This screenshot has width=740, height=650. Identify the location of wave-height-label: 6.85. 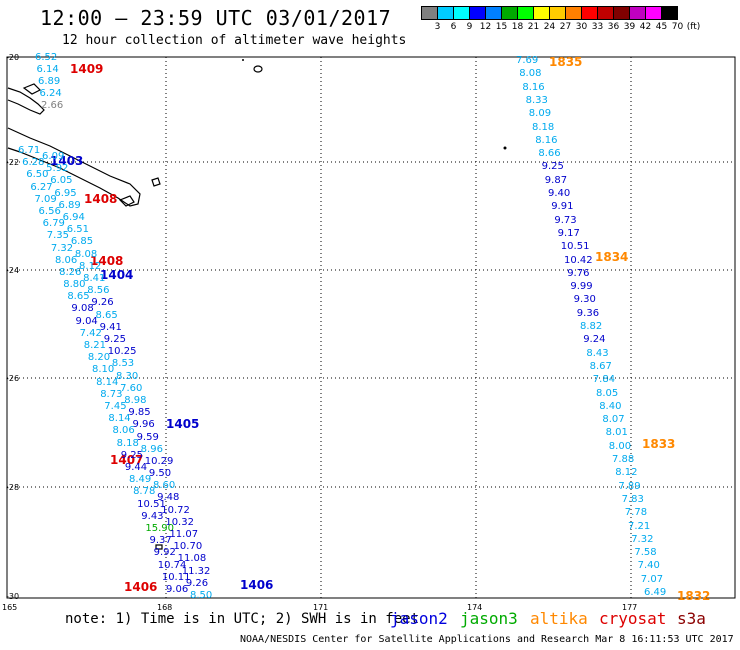
(82, 242).